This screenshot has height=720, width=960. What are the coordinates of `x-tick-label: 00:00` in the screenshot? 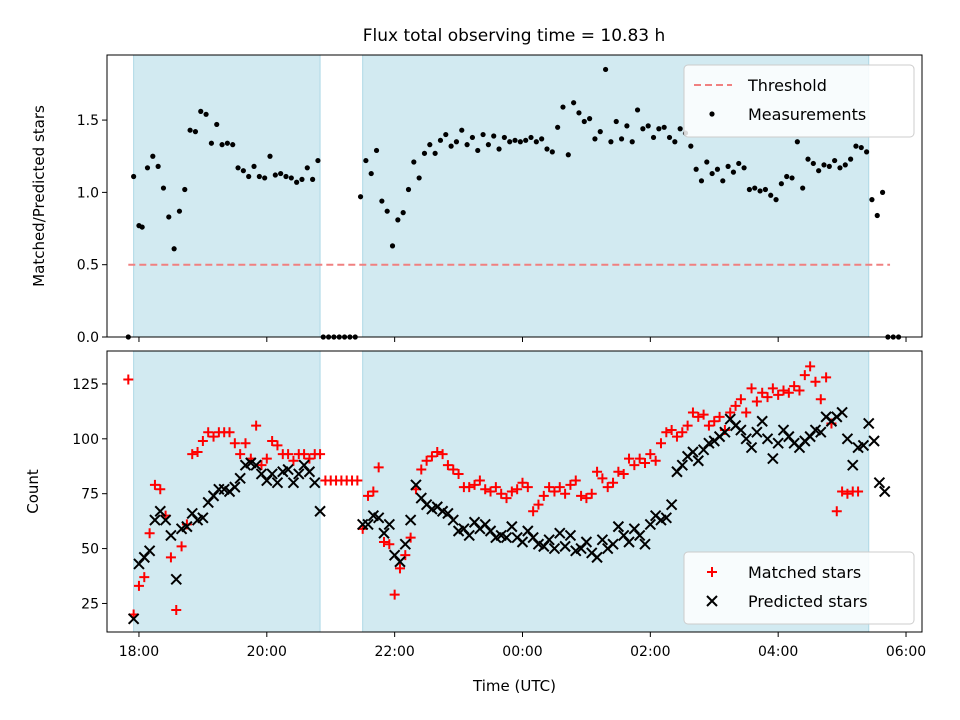 It's located at (522, 652).